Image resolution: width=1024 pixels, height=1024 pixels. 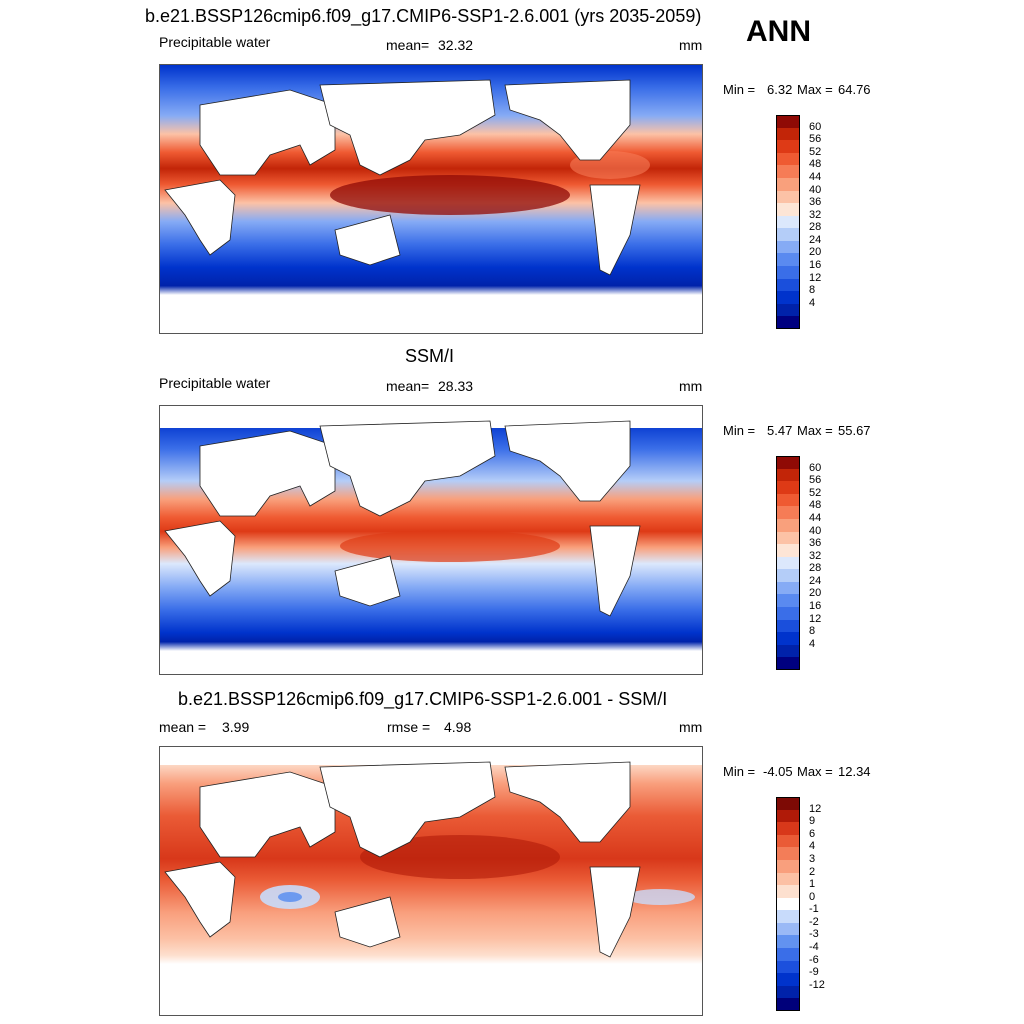 I want to click on panel3-map, so click(x=431, y=881).